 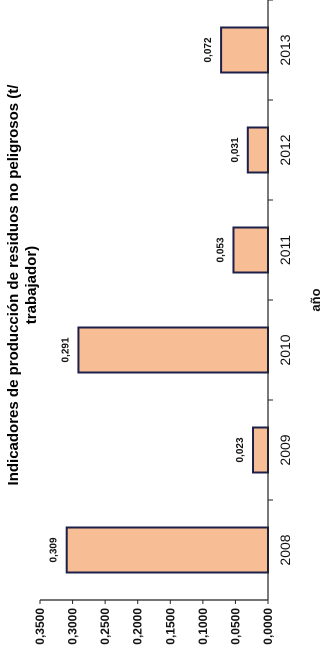 I want to click on category-label-2010: 2010, so click(x=285, y=349).